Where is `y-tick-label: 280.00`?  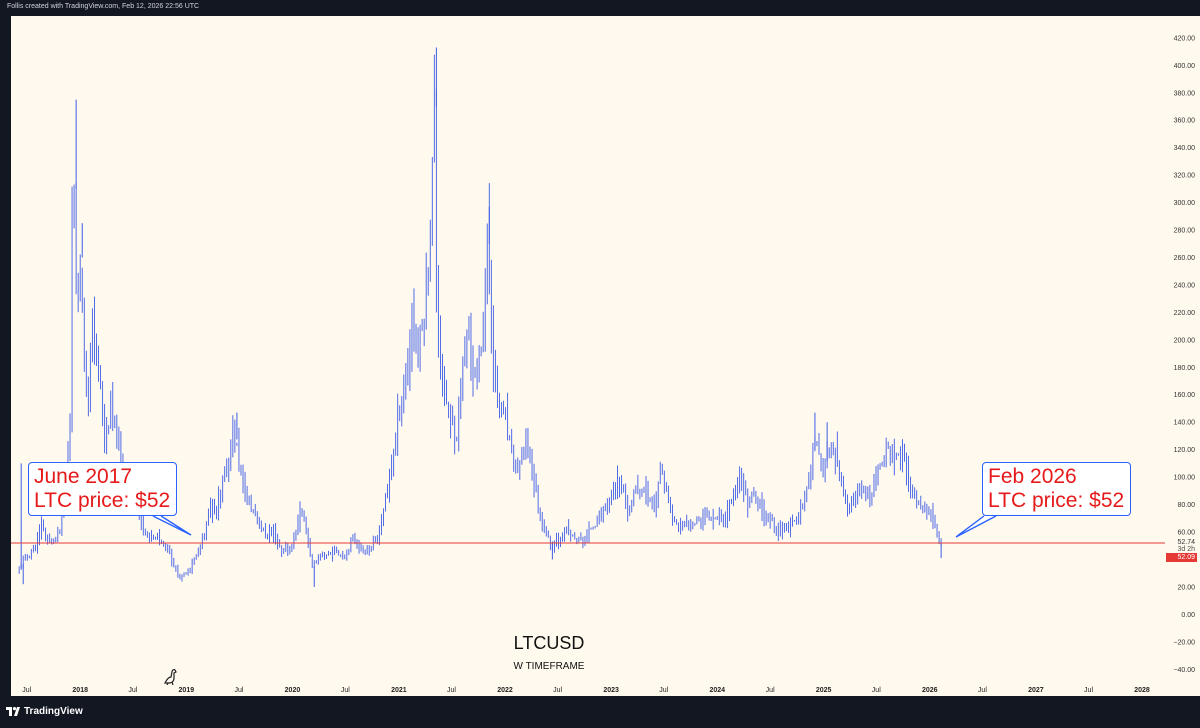
y-tick-label: 280.00 is located at coordinates (1185, 231).